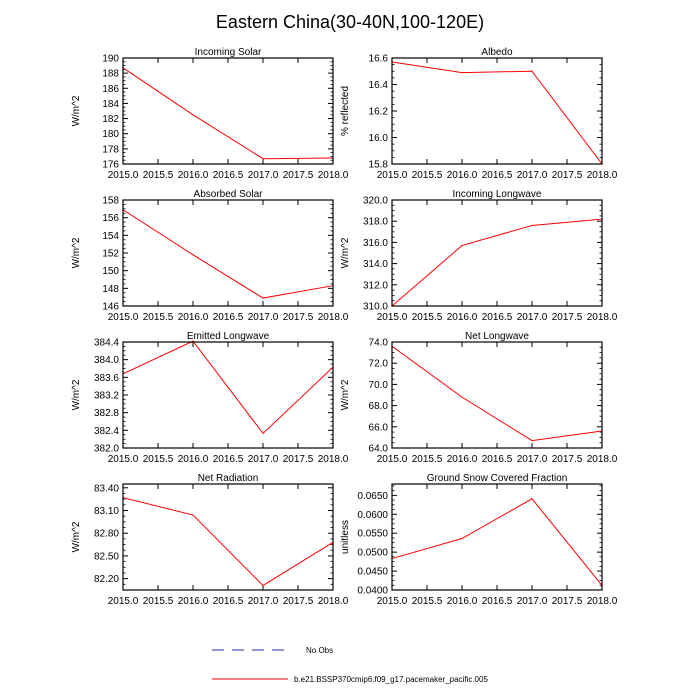 Image resolution: width=700 pixels, height=700 pixels. Describe the element at coordinates (228, 336) in the screenshot. I see `panel-title: Emitted Longwave` at that location.